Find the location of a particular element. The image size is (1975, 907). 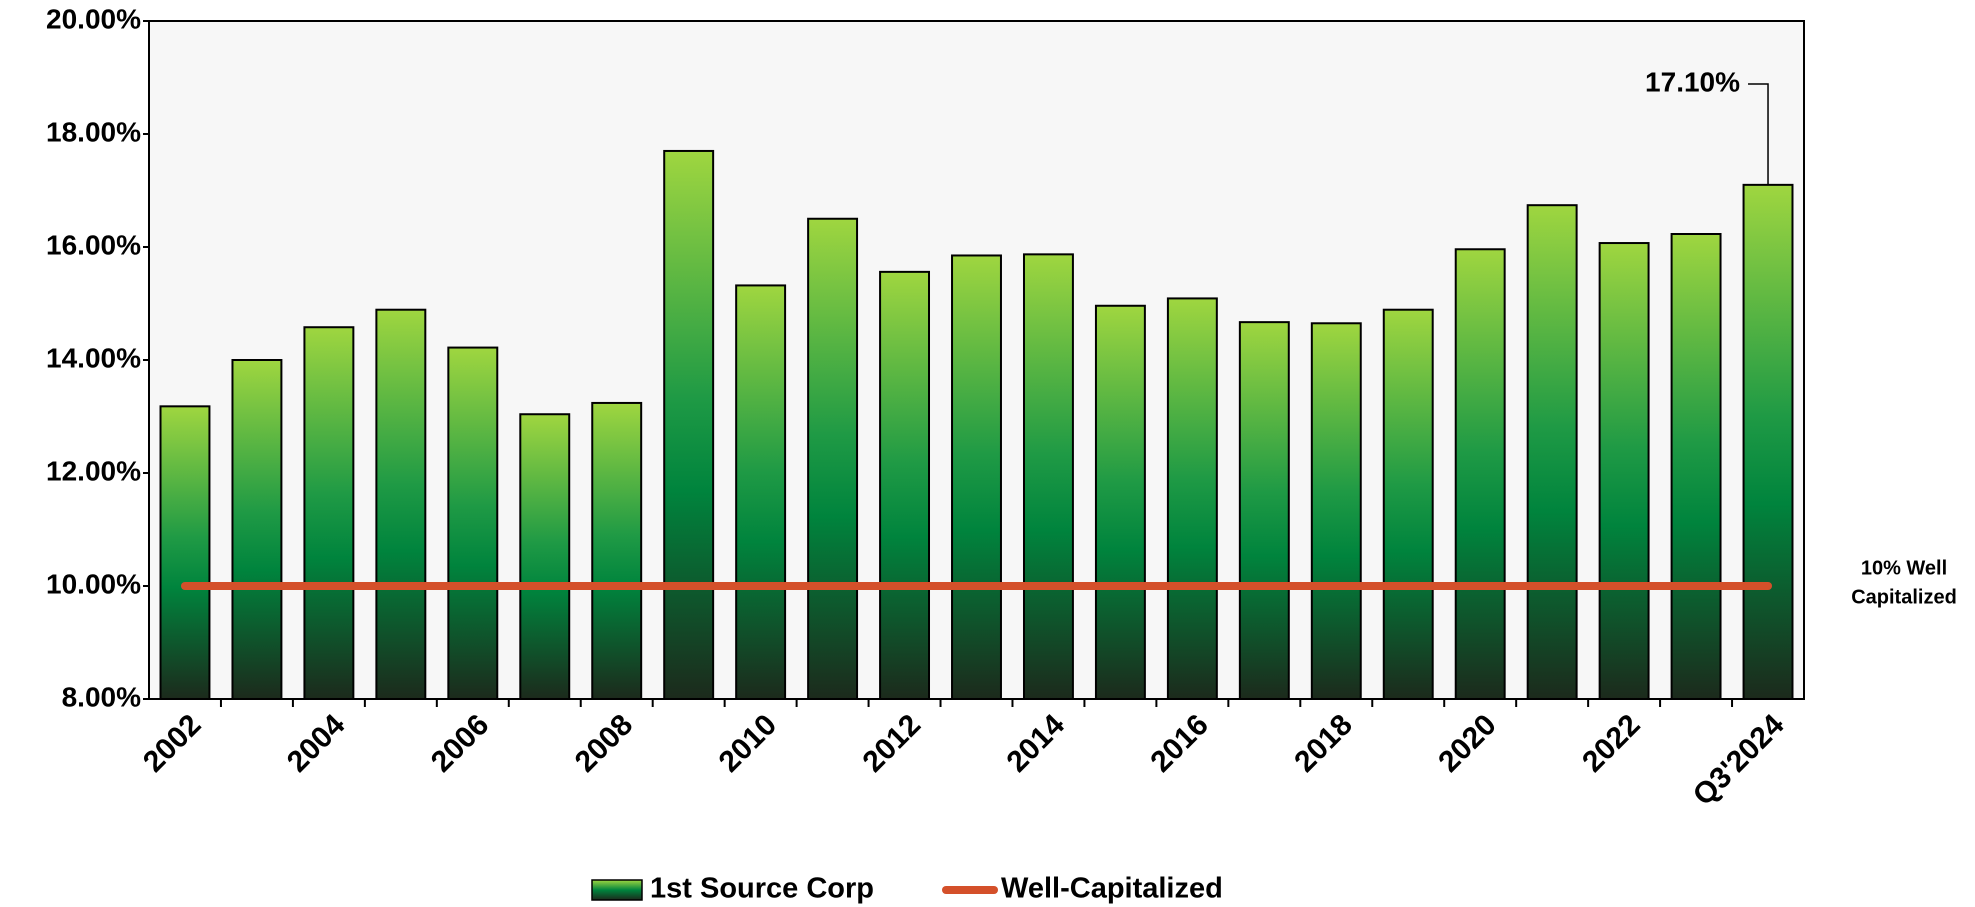

x-tick-label: 2004 is located at coordinates (316, 743).